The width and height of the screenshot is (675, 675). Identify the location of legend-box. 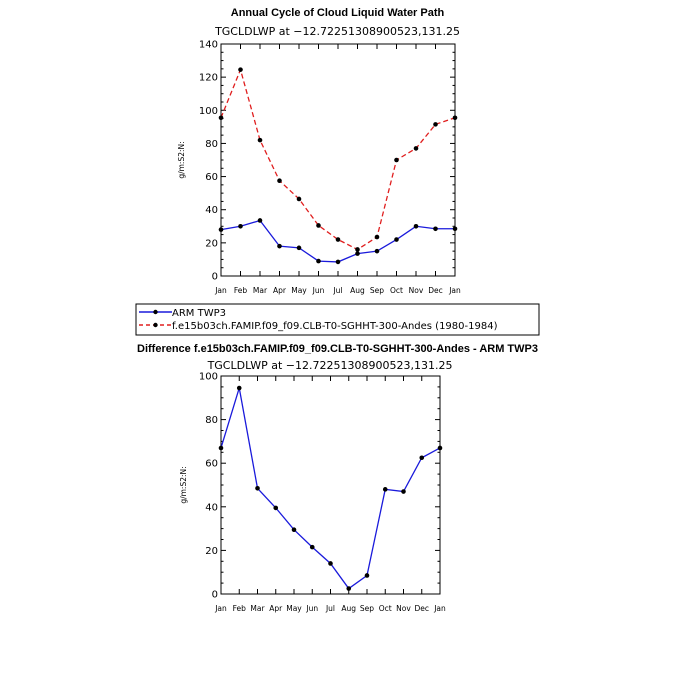
(337, 319).